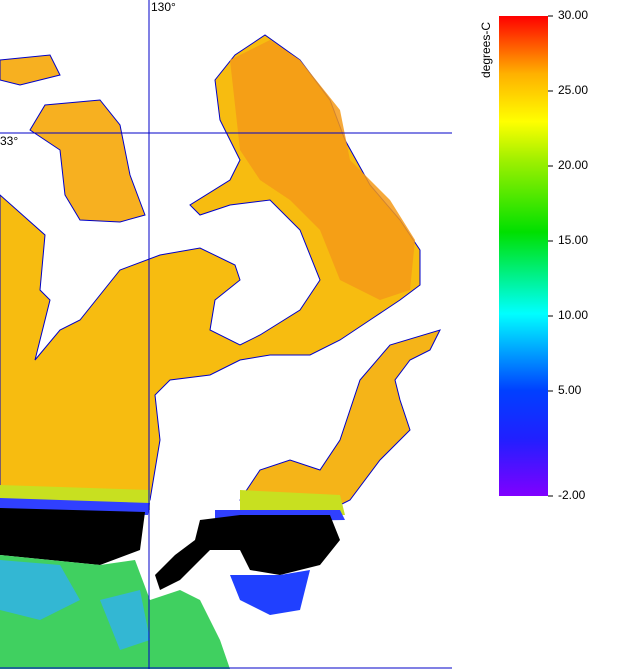  What do you see at coordinates (573, 240) in the screenshot?
I see `colorbar-tick-label: 15.00` at bounding box center [573, 240].